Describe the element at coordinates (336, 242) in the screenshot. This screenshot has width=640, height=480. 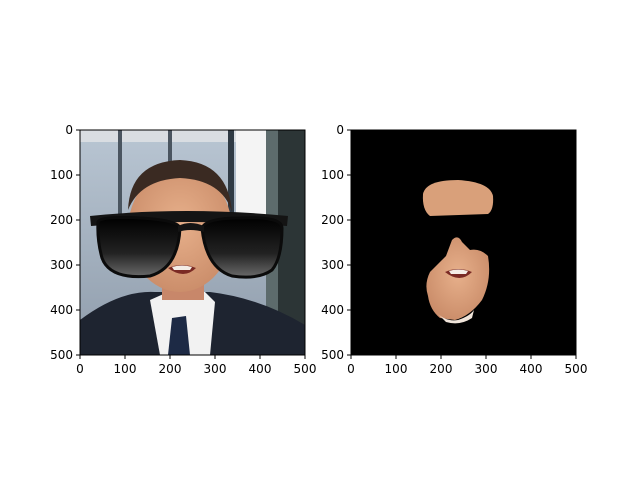
I see `right-y-axis: 0 100 200 300 400 500` at that location.